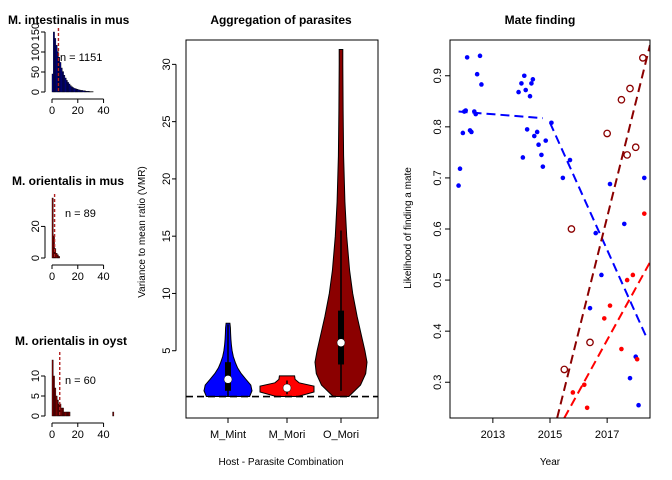 This screenshot has height=480, width=672. Describe the element at coordinates (167, 236) in the screenshot. I see `y-tick-label: 15` at that location.